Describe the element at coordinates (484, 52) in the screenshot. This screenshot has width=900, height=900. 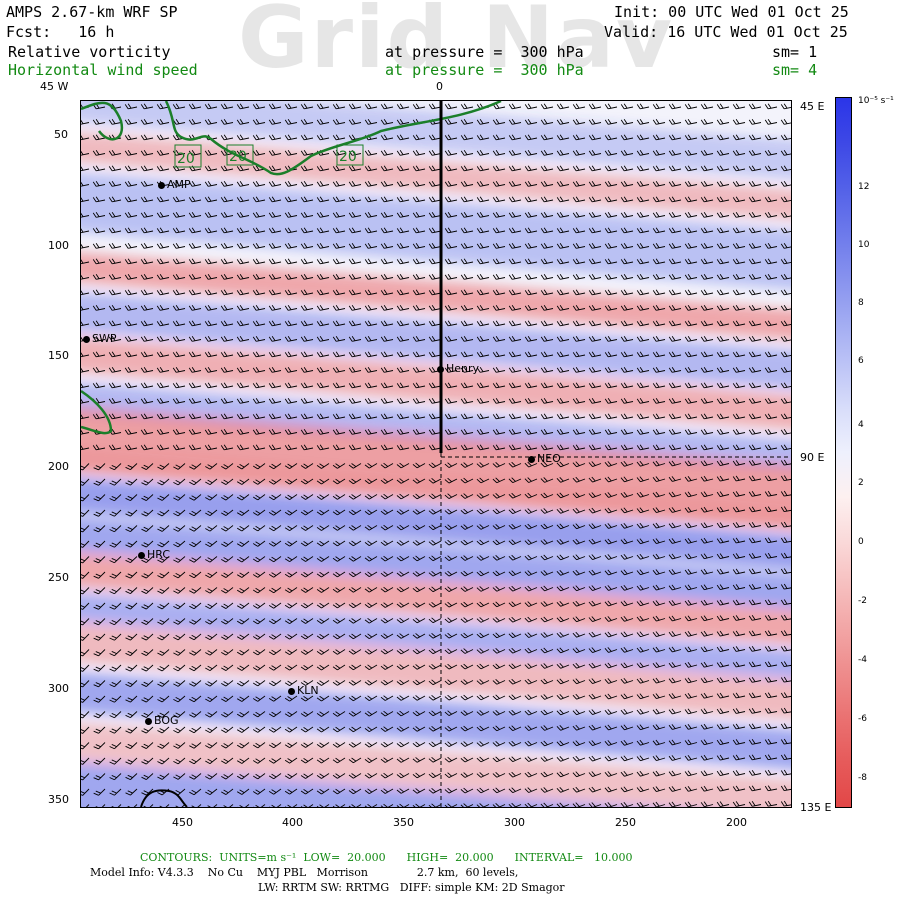
I see `pressure-level-1: at pressure = 300 hPa` at that location.